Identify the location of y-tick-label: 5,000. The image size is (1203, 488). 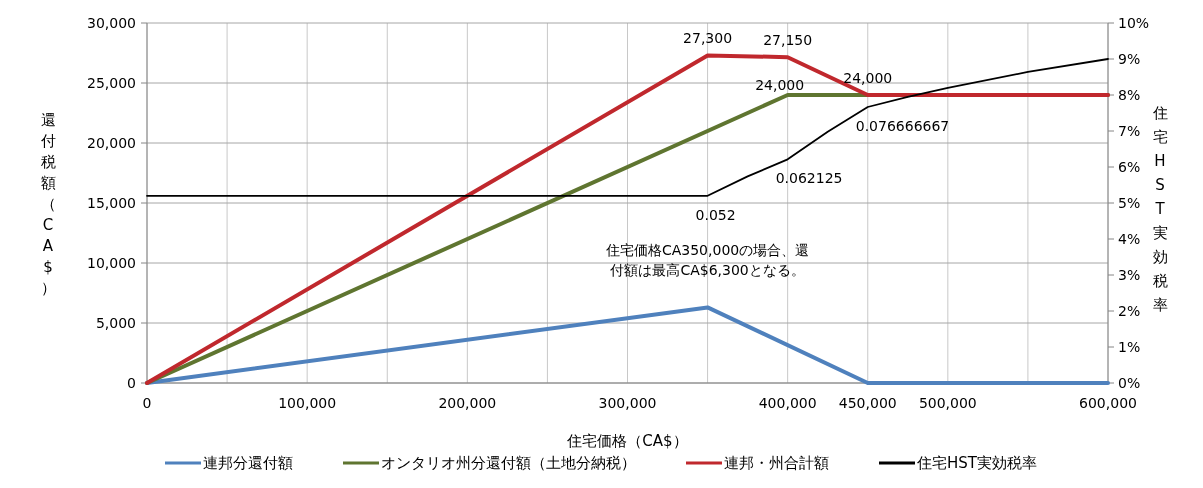
(115, 323).